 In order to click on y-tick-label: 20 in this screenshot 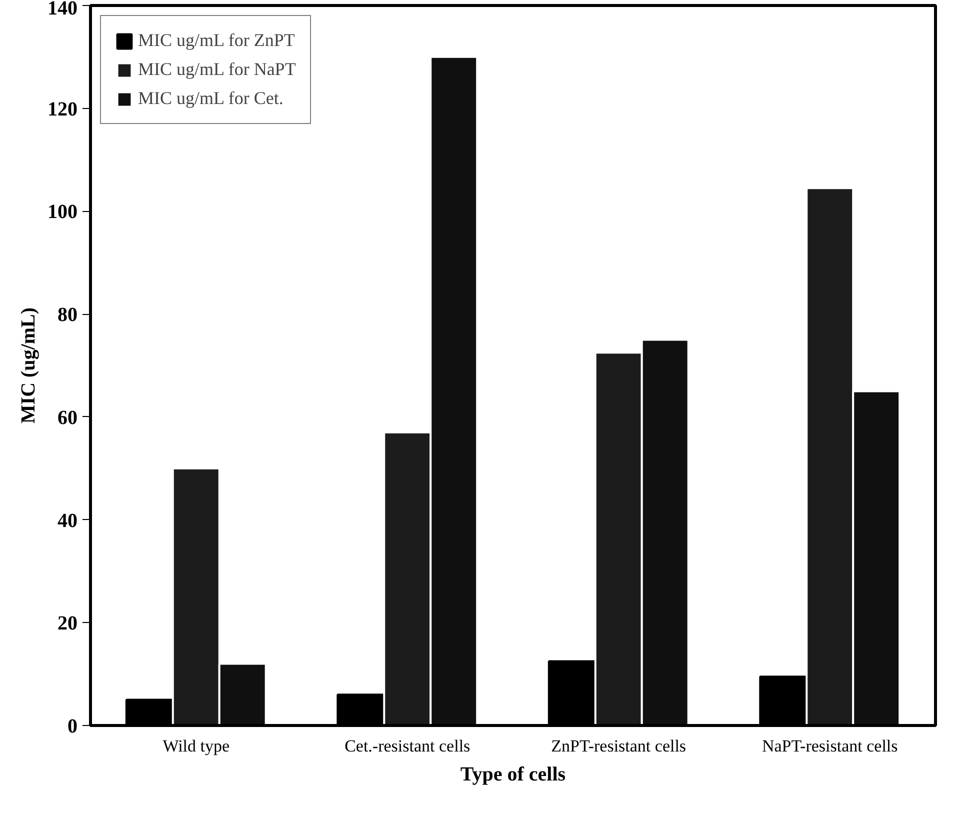, I will do `click(68, 623)`.